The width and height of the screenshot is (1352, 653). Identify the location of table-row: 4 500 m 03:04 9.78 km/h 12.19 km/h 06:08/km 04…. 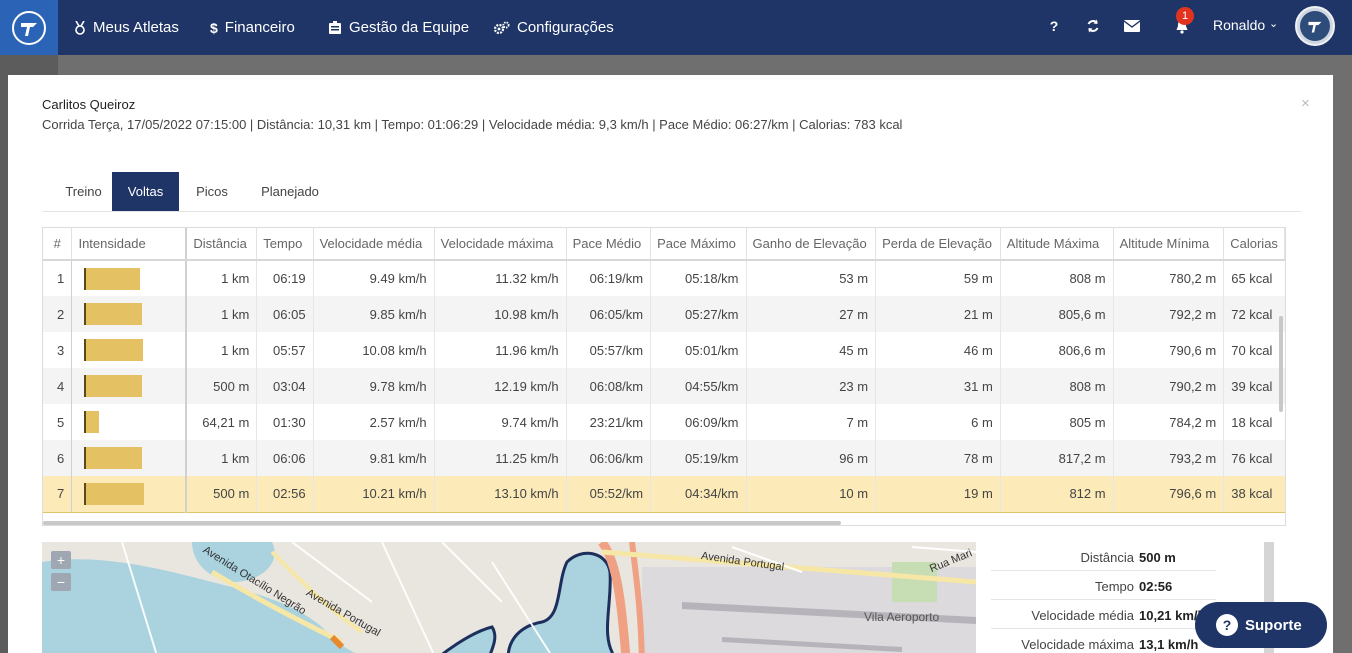
(664, 386).